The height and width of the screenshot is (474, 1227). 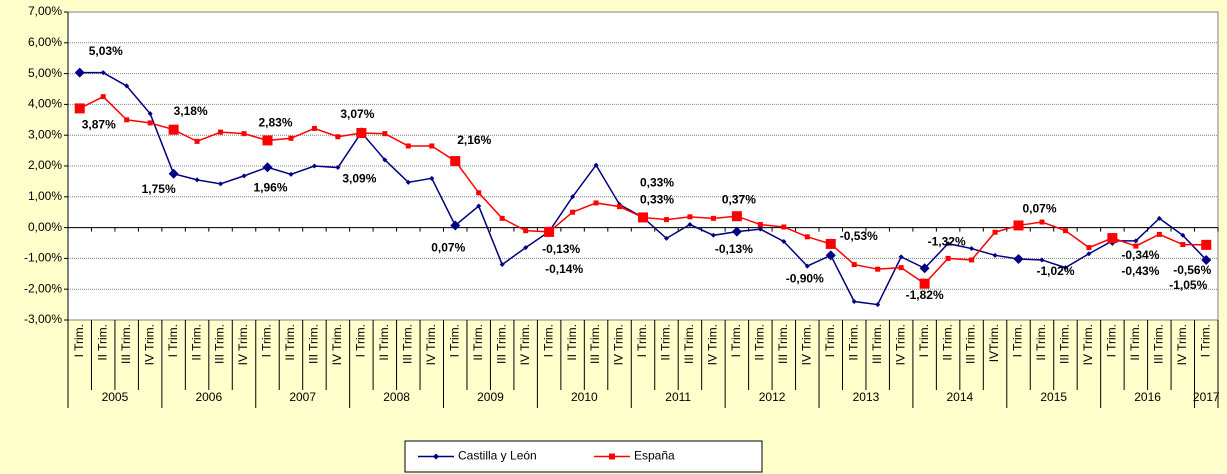 I want to click on data-label: 3,09%, so click(x=359, y=179).